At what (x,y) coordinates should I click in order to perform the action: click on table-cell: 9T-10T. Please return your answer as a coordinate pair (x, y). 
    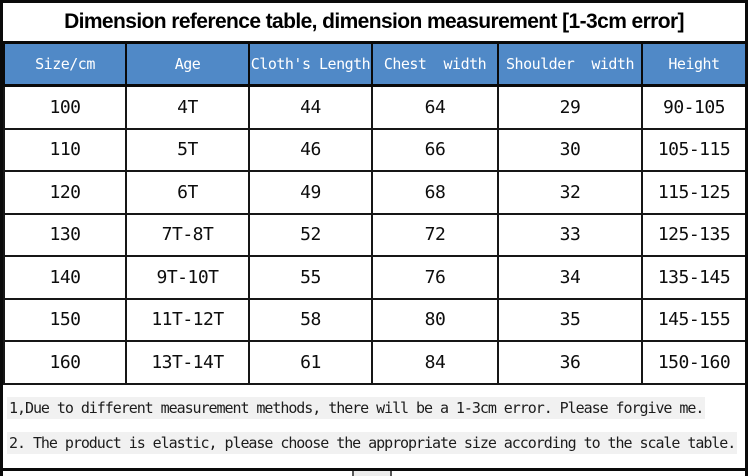
    Looking at the image, I should click on (187, 277).